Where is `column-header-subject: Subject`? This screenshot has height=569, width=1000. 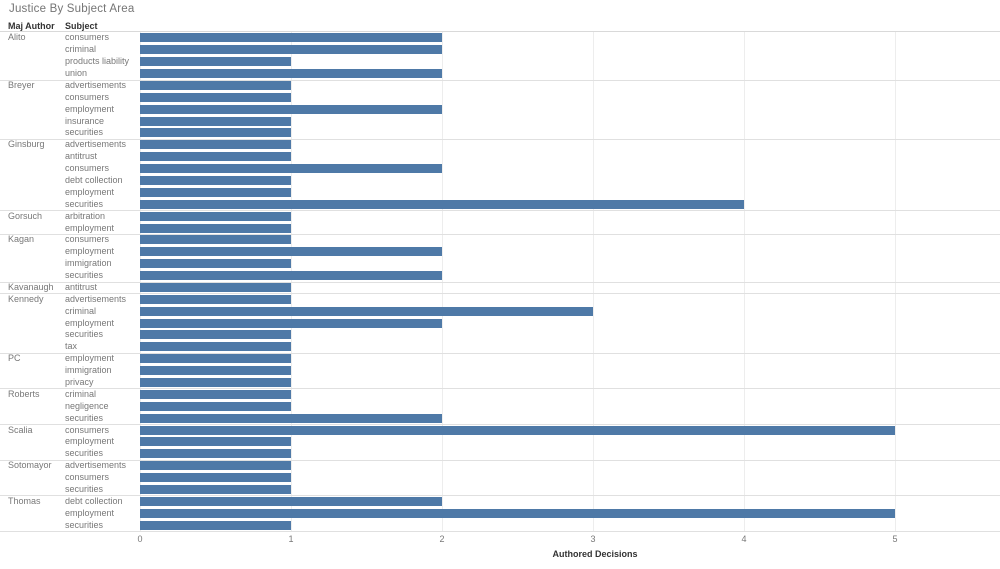 column-header-subject: Subject is located at coordinates (81, 26).